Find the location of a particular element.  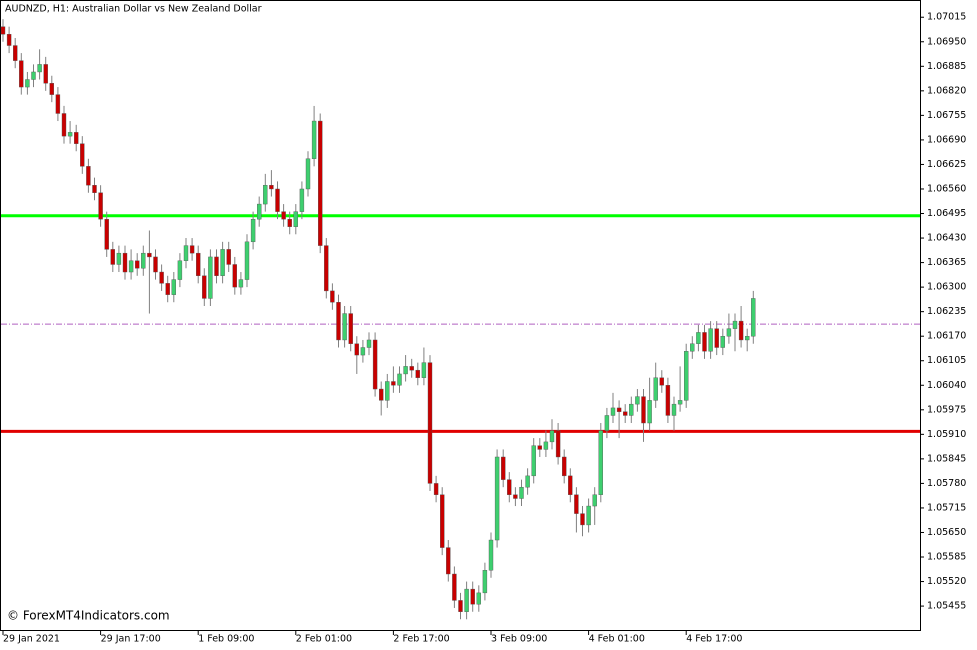

x-tick-label: 2 Feb 17:00 is located at coordinates (421, 639).